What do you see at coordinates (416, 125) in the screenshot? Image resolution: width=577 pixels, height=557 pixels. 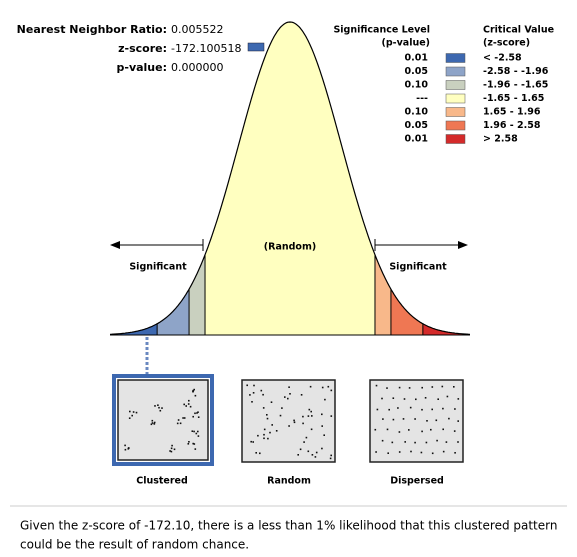 I see `legend-p: 0.05` at bounding box center [416, 125].